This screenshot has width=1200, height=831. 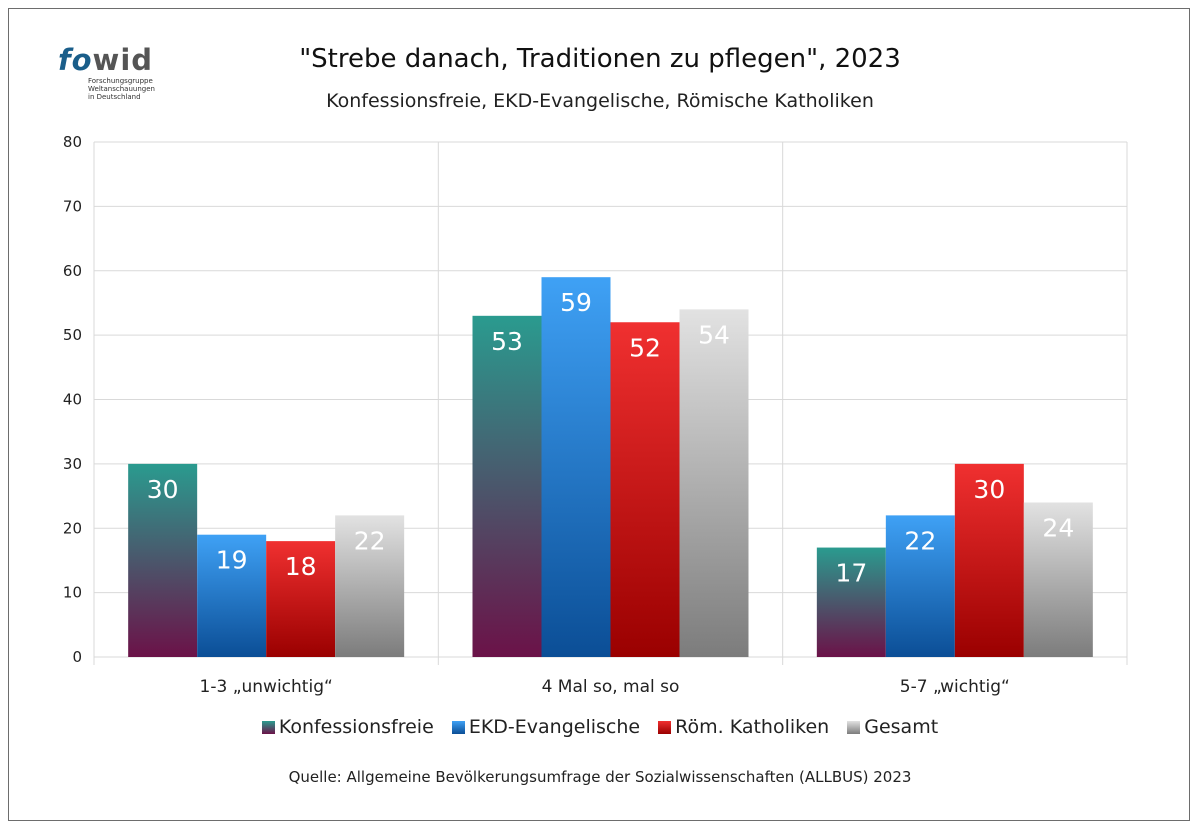 What do you see at coordinates (955, 687) in the screenshot?
I see `x-category-label: 5-7 „wichtig“` at bounding box center [955, 687].